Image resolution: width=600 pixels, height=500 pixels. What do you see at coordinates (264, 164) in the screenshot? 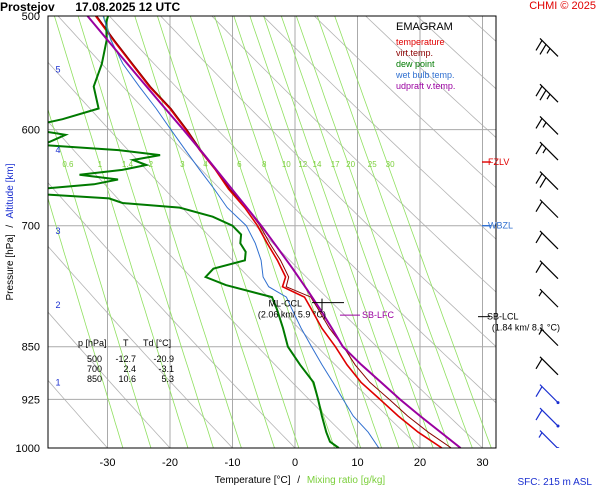
I see `mixing-ratio-label: 8` at bounding box center [264, 164].